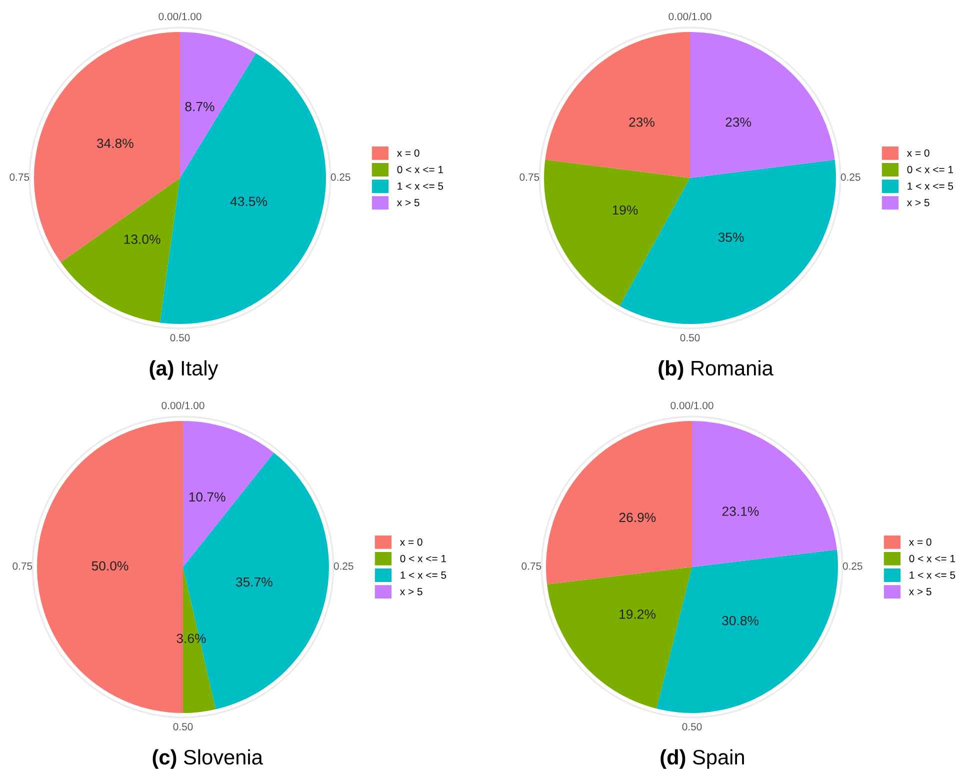 The image size is (966, 769). What do you see at coordinates (254, 582) in the screenshot?
I see `data-label: 35.7%` at bounding box center [254, 582].